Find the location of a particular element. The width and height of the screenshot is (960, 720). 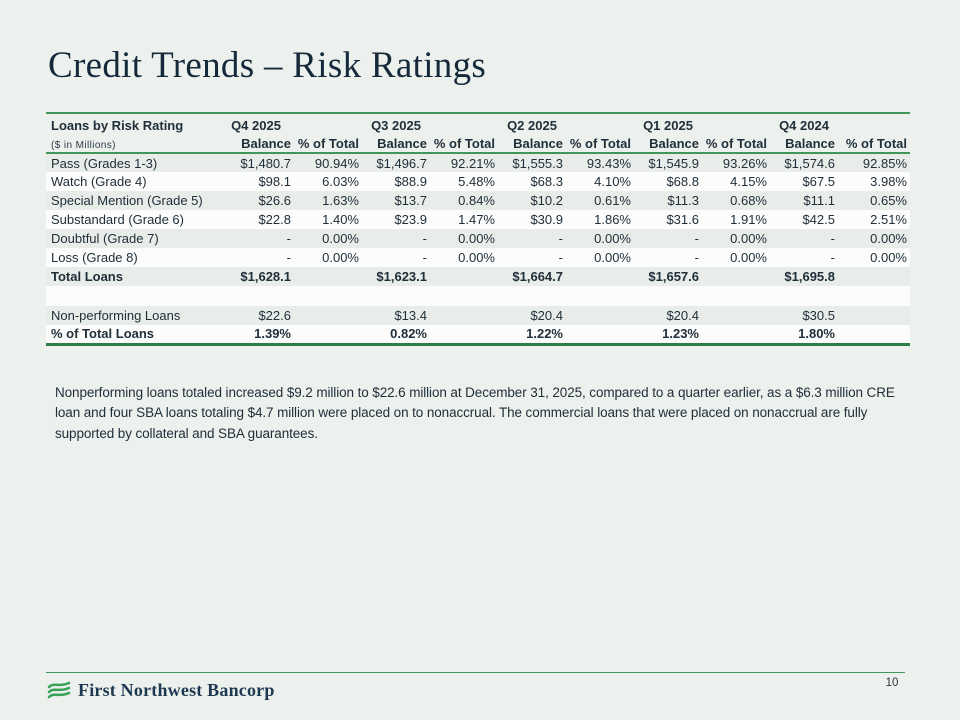

value-cell: $68.3 is located at coordinates (546, 181).